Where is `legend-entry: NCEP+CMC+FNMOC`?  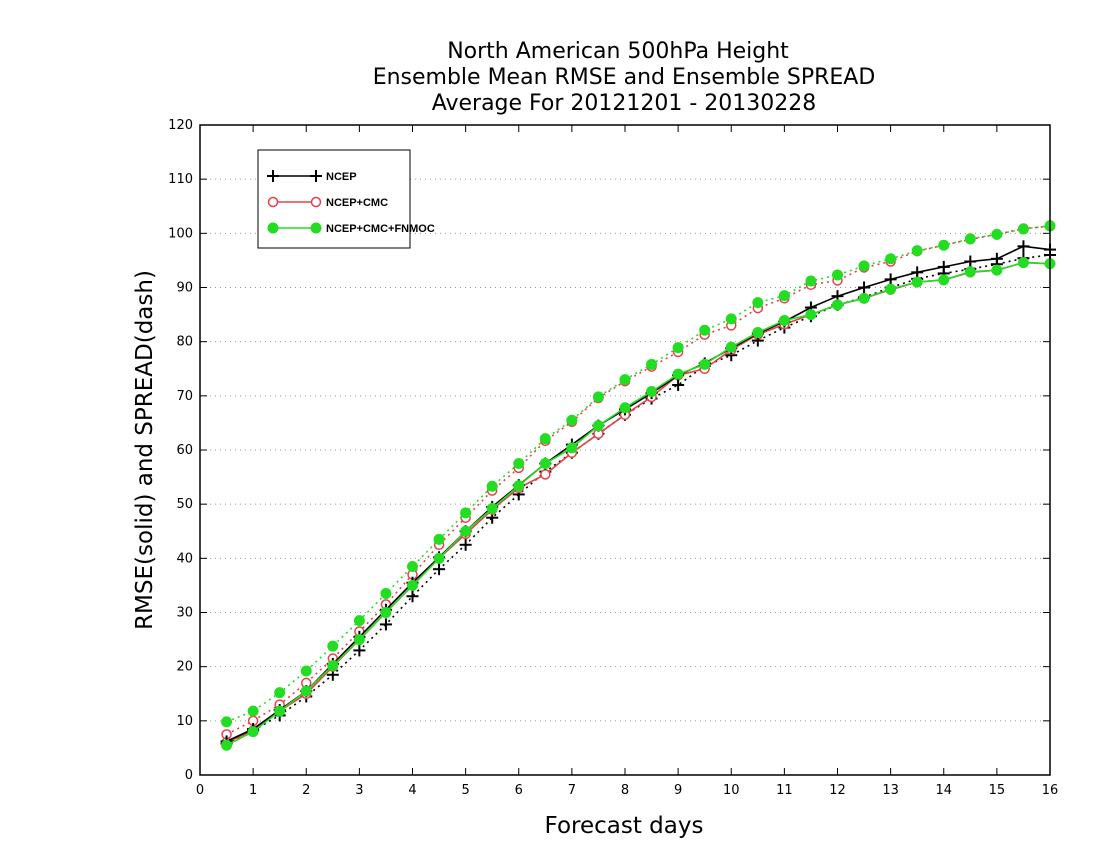 legend-entry: NCEP+CMC+FNMOC is located at coordinates (351, 228).